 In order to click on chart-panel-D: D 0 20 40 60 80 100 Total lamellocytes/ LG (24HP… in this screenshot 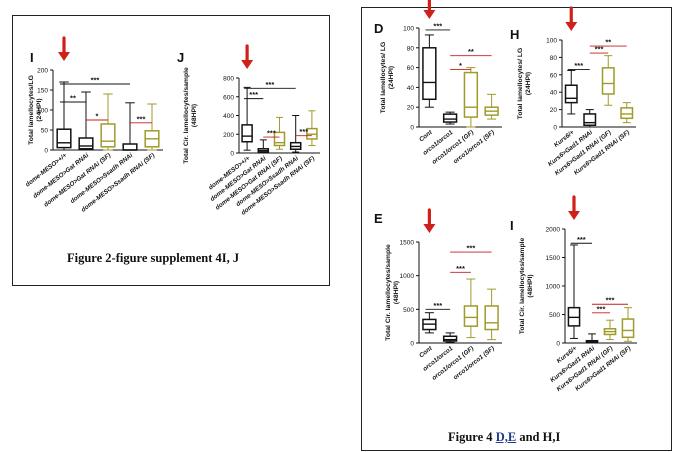, I will do `click(438, 83)`.